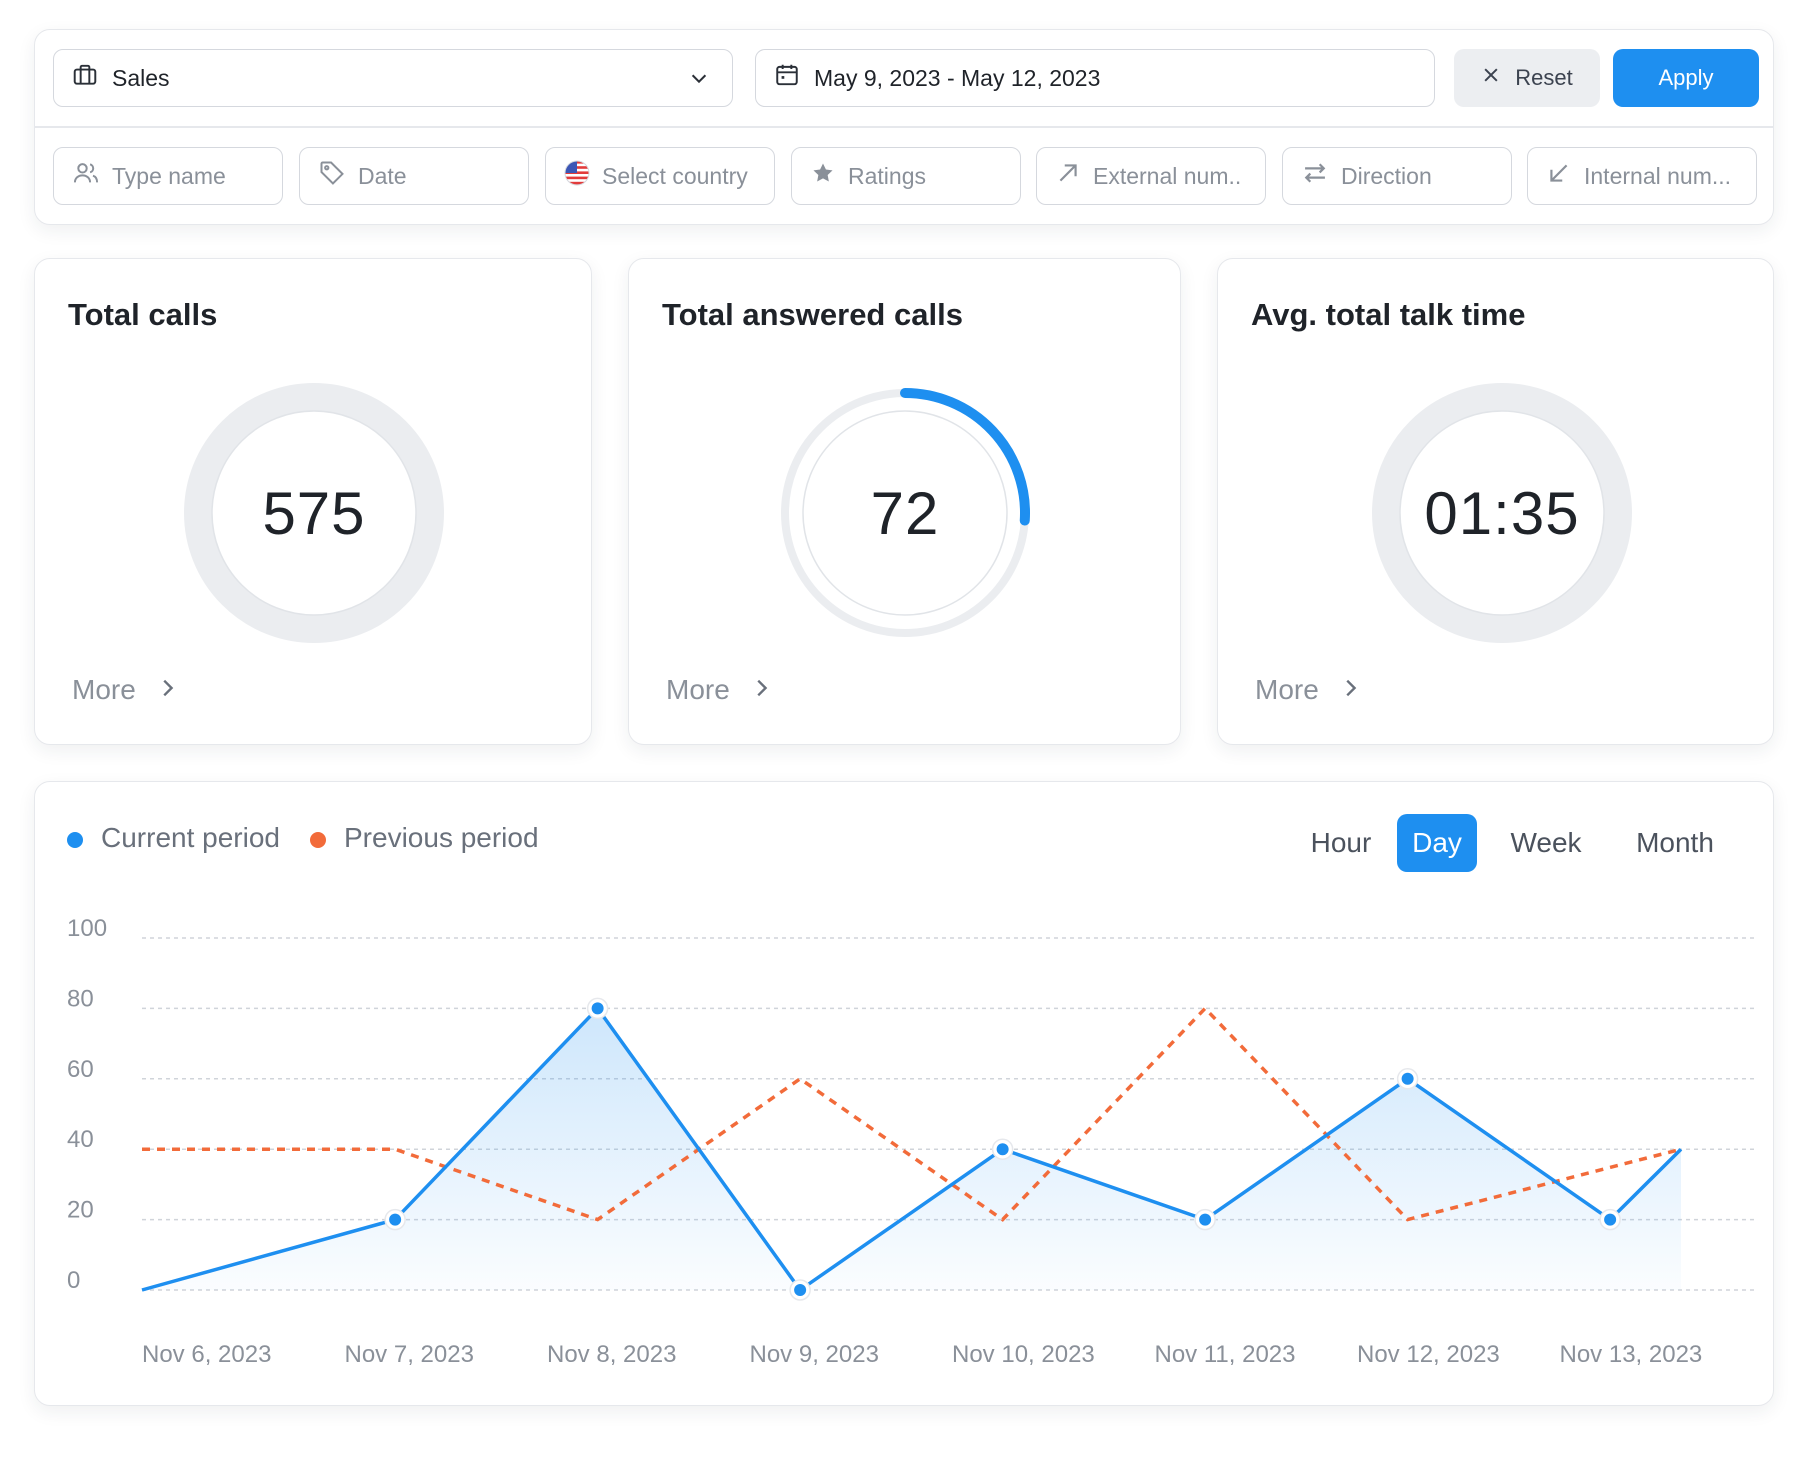 The image size is (1809, 1457). What do you see at coordinates (75, 840) in the screenshot?
I see `current-period-dot` at bounding box center [75, 840].